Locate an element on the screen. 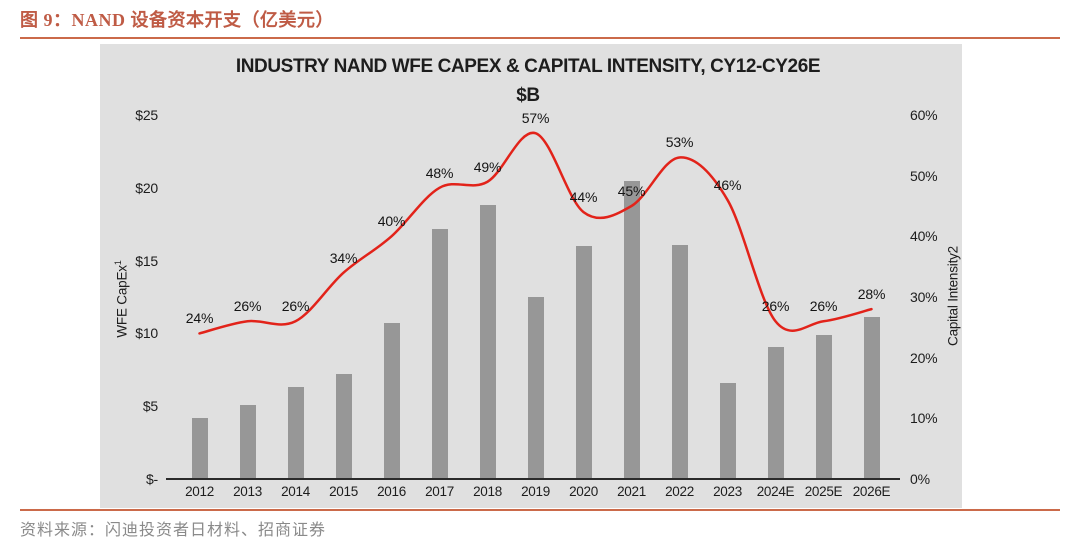  line-point-label-2021: 45% is located at coordinates (631, 191).